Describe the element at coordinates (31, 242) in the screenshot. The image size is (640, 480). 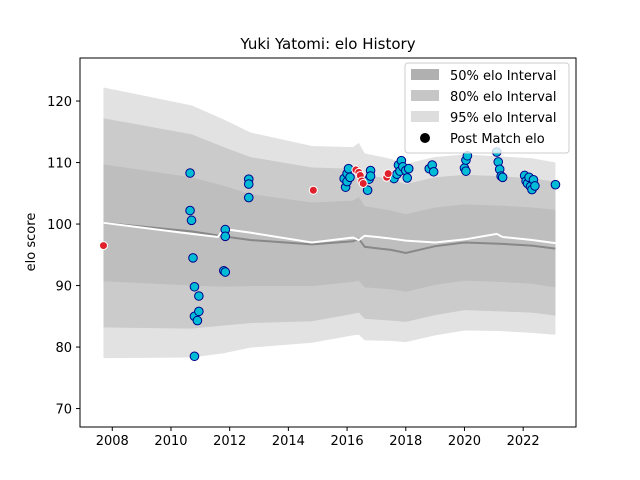
I see `y-axis-label: elo score` at that location.